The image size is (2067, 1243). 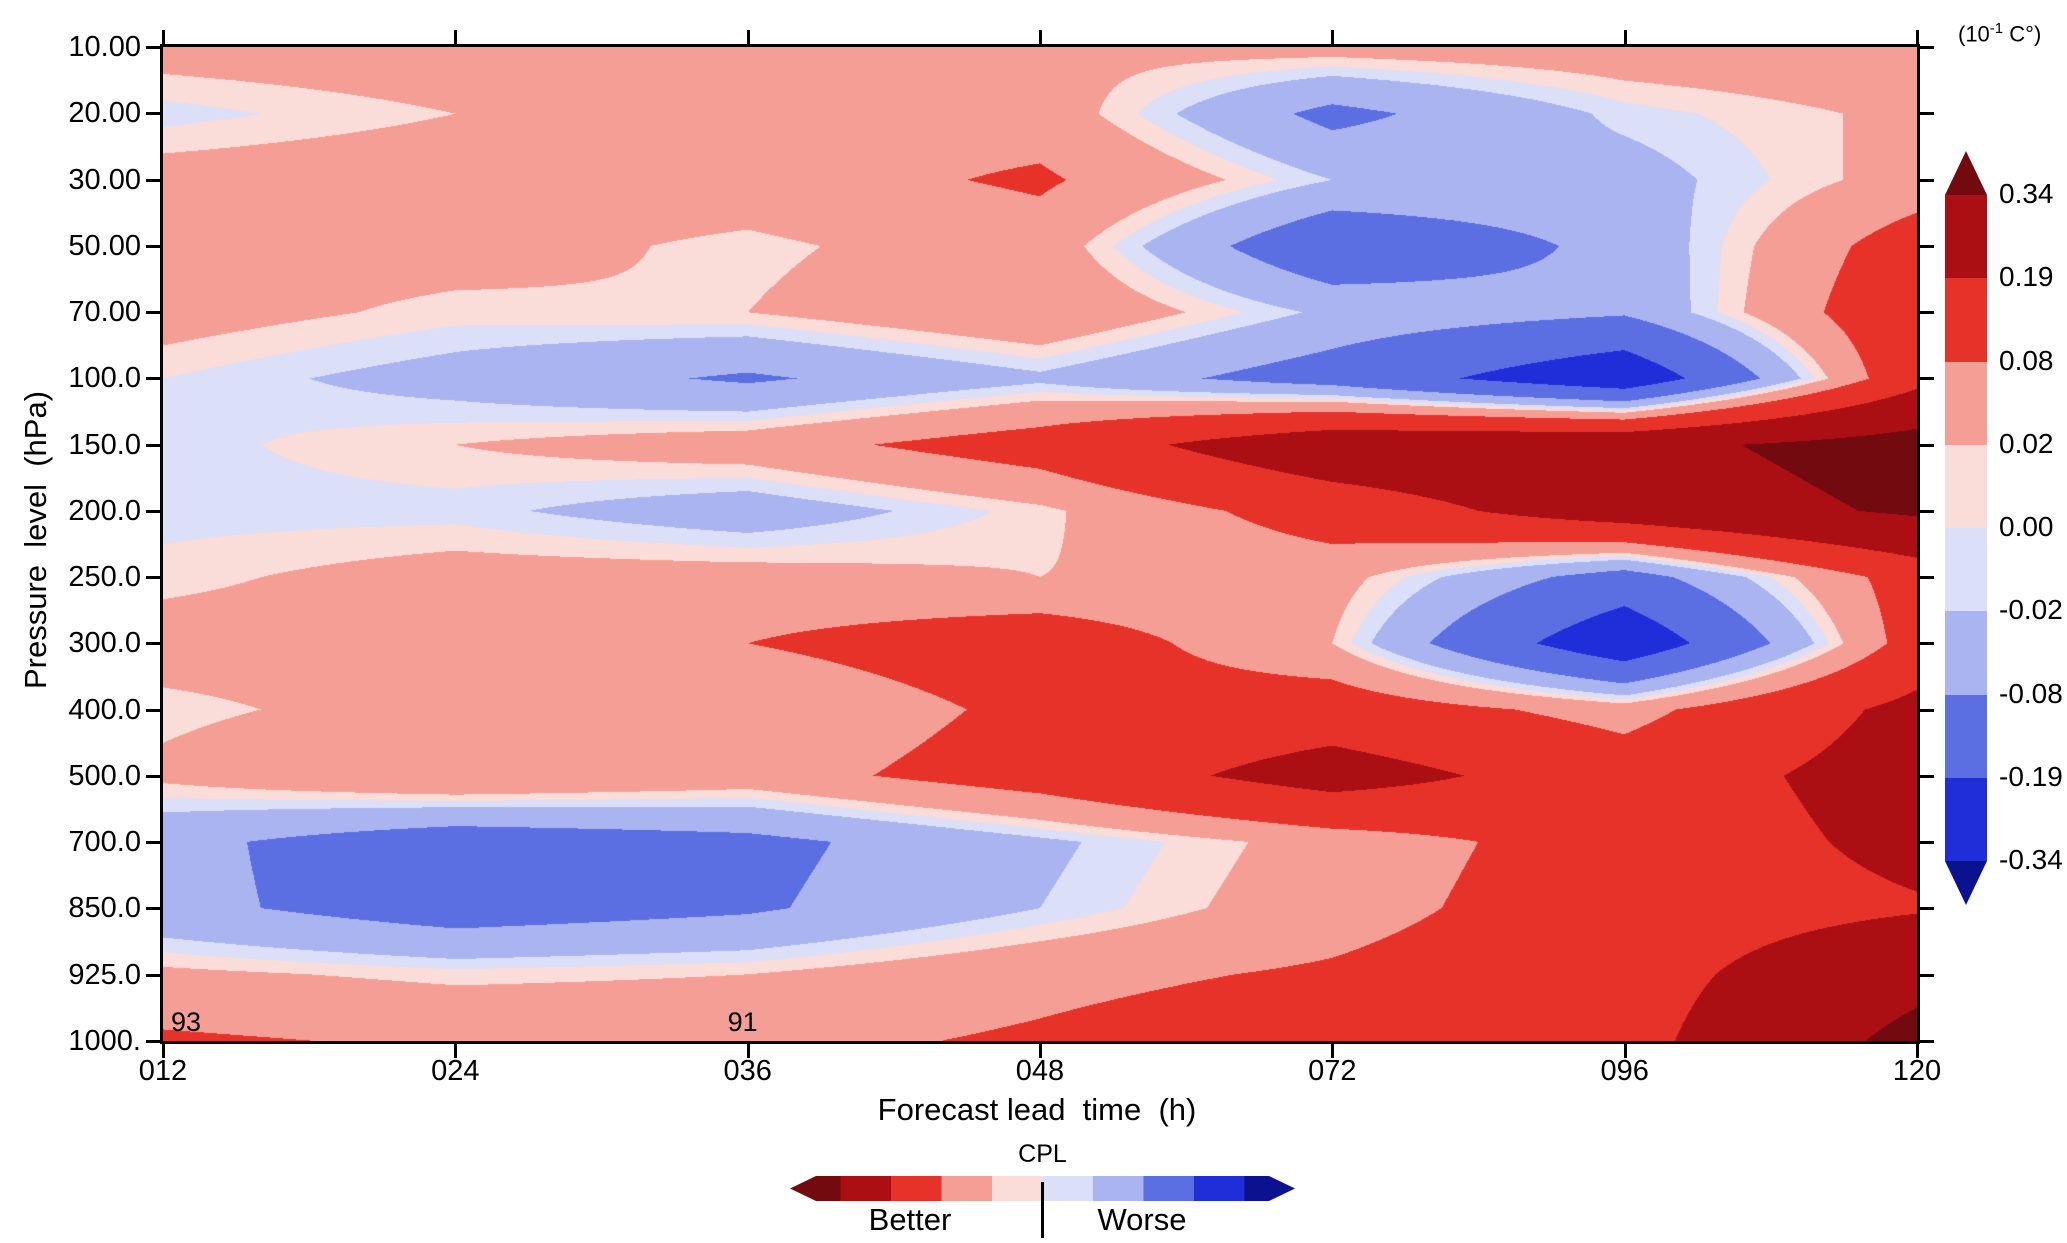 What do you see at coordinates (2031, 776) in the screenshot?
I see `colorbar-tick-label: -0.19` at bounding box center [2031, 776].